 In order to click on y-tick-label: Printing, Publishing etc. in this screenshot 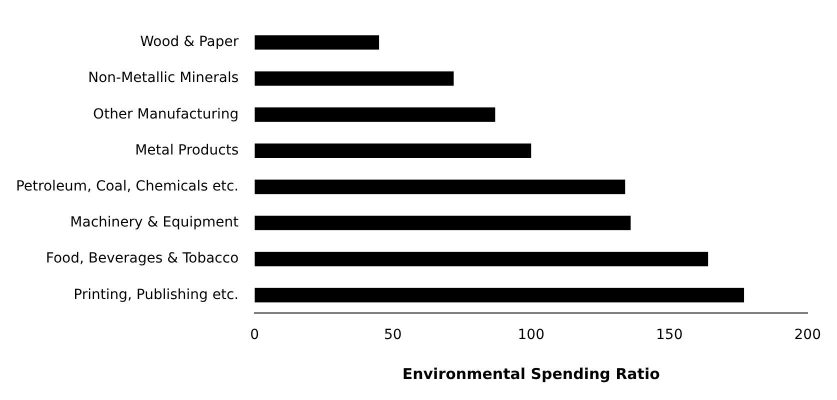, I will do `click(156, 294)`.